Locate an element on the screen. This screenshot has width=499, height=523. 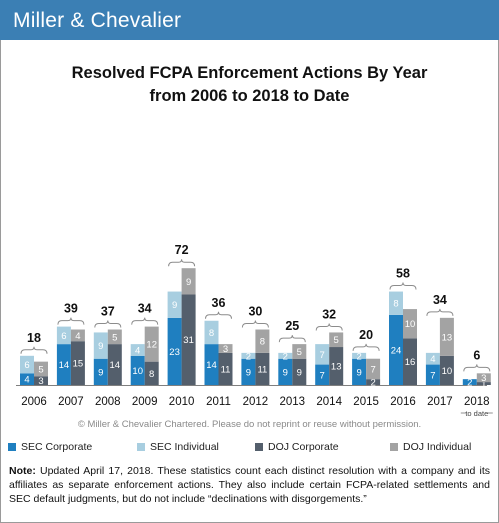
data-label-sec-individual-2017: 4 is located at coordinates (432, 359).